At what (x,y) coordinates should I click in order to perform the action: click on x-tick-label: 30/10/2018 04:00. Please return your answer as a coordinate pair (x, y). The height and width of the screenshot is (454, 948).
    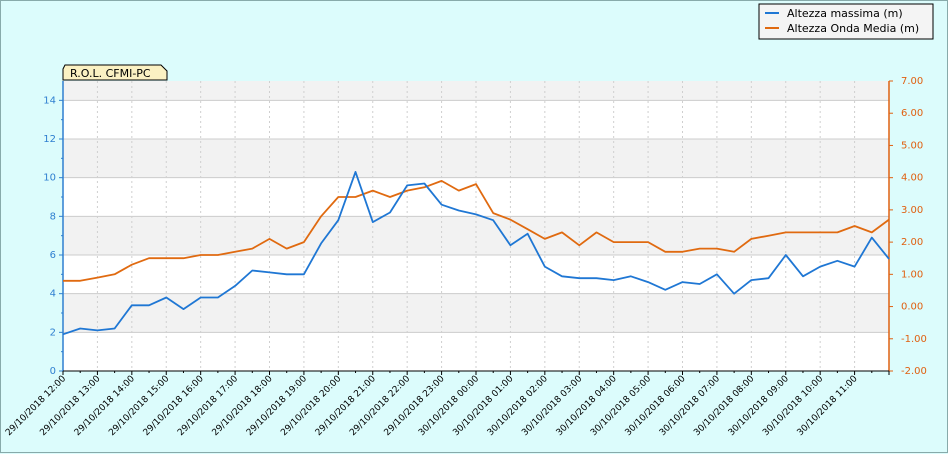
    Looking at the image, I should click on (587, 406).